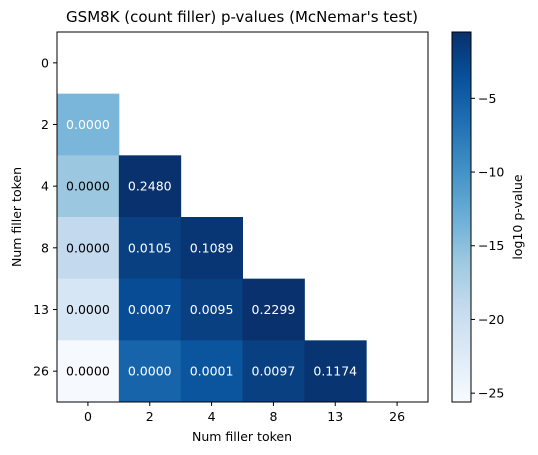 Image resolution: width=538 pixels, height=455 pixels. What do you see at coordinates (88, 416) in the screenshot?
I see `x-tick-label: 0` at bounding box center [88, 416].